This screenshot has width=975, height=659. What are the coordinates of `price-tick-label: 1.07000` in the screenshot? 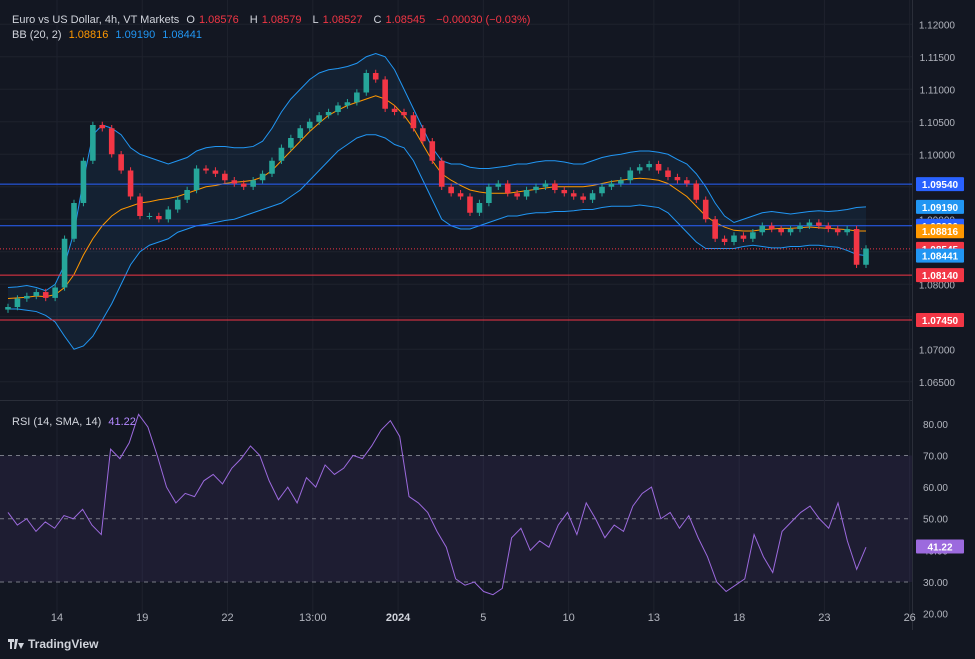 It's located at (937, 350).